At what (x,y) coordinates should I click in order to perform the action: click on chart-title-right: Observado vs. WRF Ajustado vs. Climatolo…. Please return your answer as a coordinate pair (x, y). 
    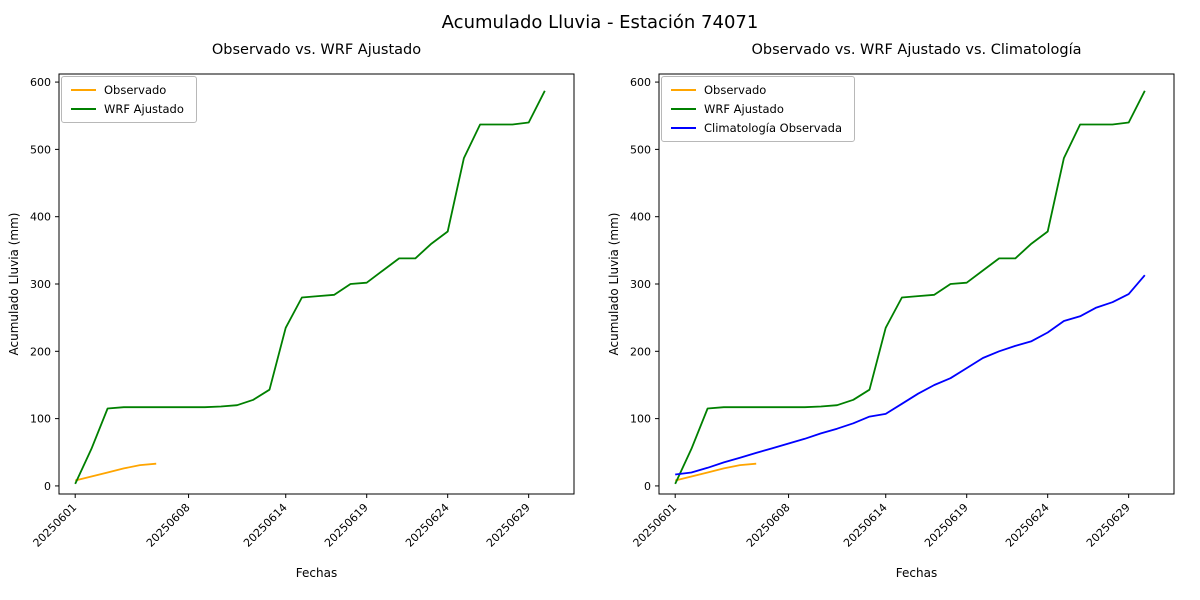
    Looking at the image, I should click on (916, 50).